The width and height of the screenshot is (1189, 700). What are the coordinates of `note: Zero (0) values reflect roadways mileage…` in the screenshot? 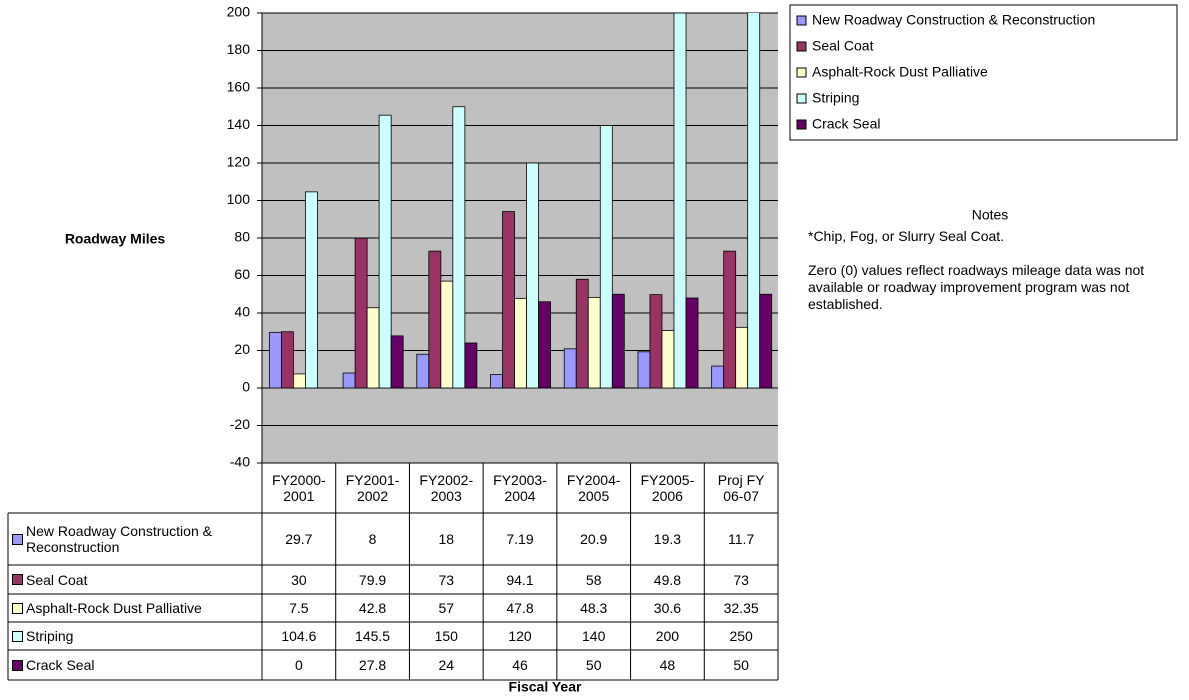 It's located at (976, 287).